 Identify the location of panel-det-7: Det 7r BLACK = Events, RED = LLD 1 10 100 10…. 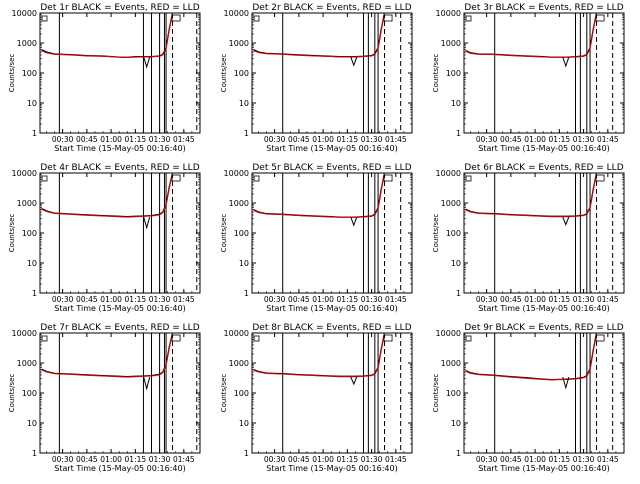
(104, 398).